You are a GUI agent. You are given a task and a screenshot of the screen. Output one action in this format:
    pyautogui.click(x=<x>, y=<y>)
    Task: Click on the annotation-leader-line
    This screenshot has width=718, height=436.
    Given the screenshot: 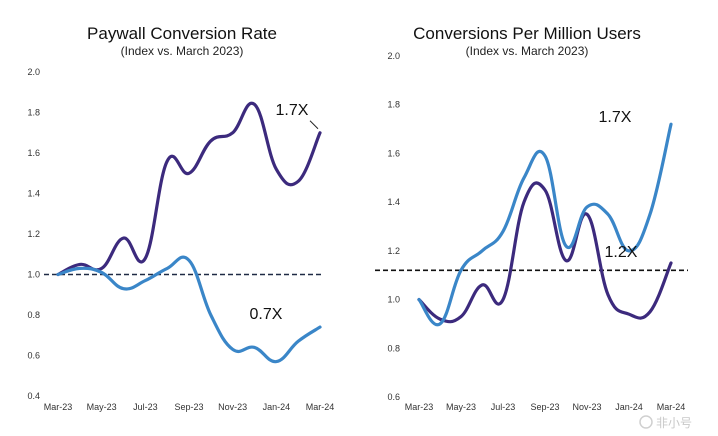 What is the action you would take?
    pyautogui.click(x=314, y=125)
    